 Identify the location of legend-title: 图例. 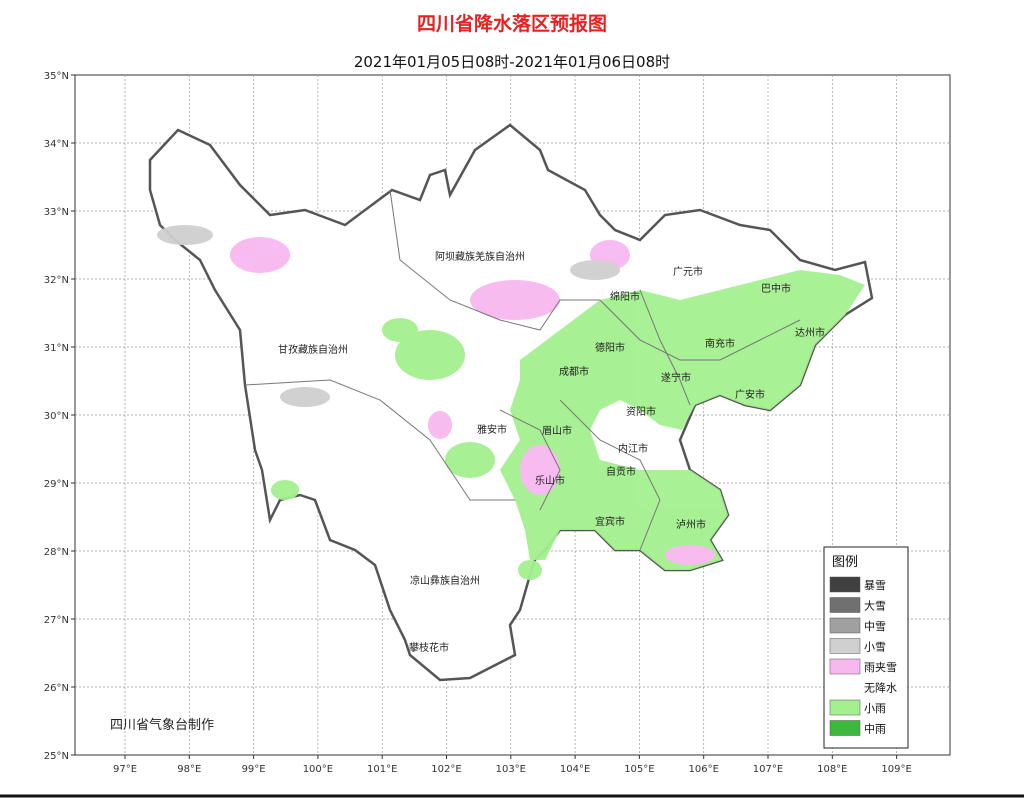
(845, 562).